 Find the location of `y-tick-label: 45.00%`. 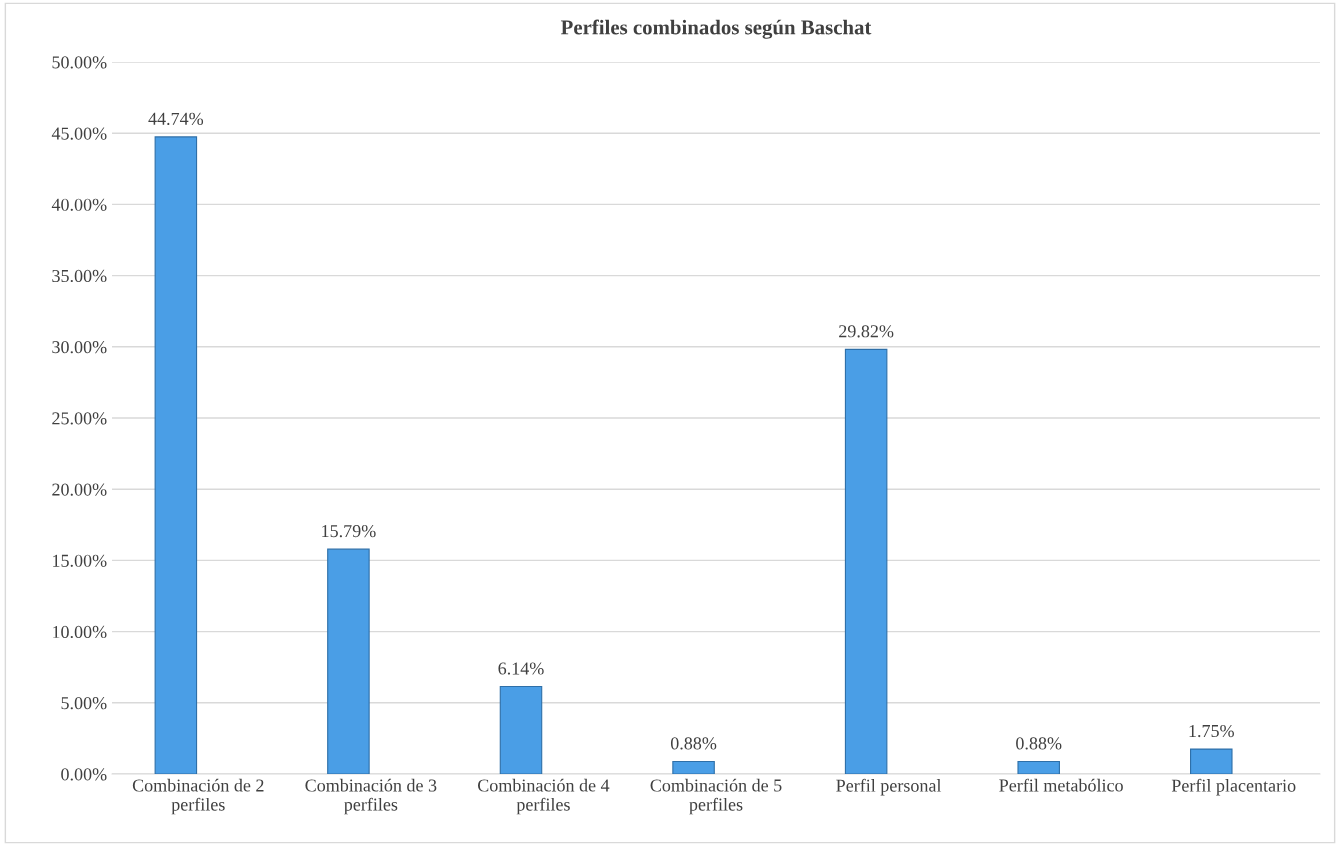

y-tick-label: 45.00% is located at coordinates (79, 133).